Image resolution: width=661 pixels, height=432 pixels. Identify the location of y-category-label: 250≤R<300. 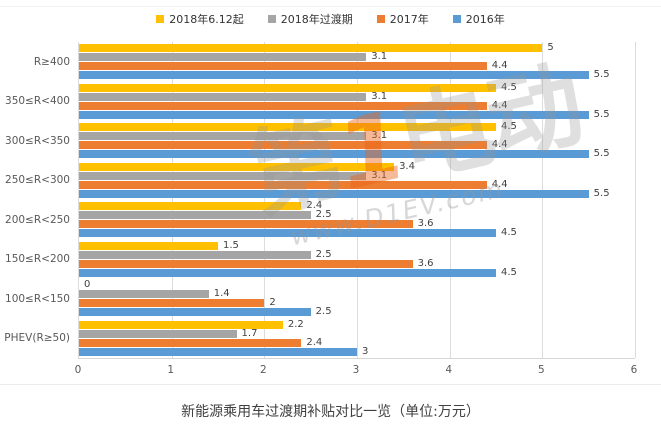
(37, 180).